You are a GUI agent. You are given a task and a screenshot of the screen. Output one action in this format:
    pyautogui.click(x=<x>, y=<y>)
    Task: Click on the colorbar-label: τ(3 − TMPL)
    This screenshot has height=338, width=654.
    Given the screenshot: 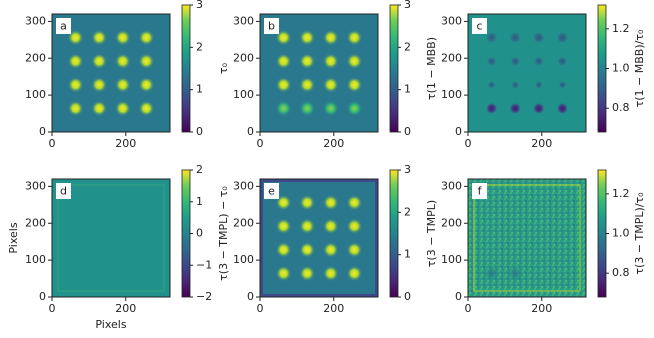 What is the action you would take?
    pyautogui.click(x=431, y=233)
    